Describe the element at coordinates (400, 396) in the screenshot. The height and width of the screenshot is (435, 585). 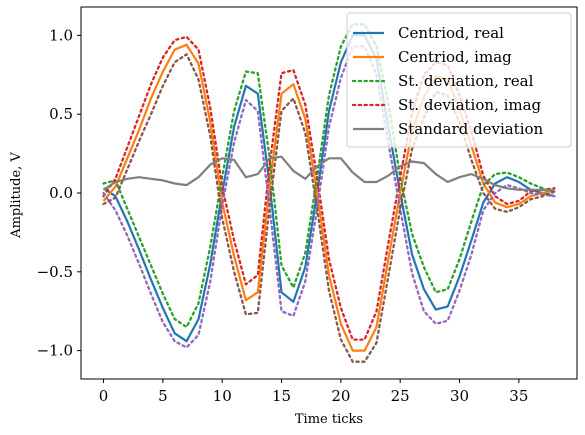
I see `x-tick-label: 25` at that location.